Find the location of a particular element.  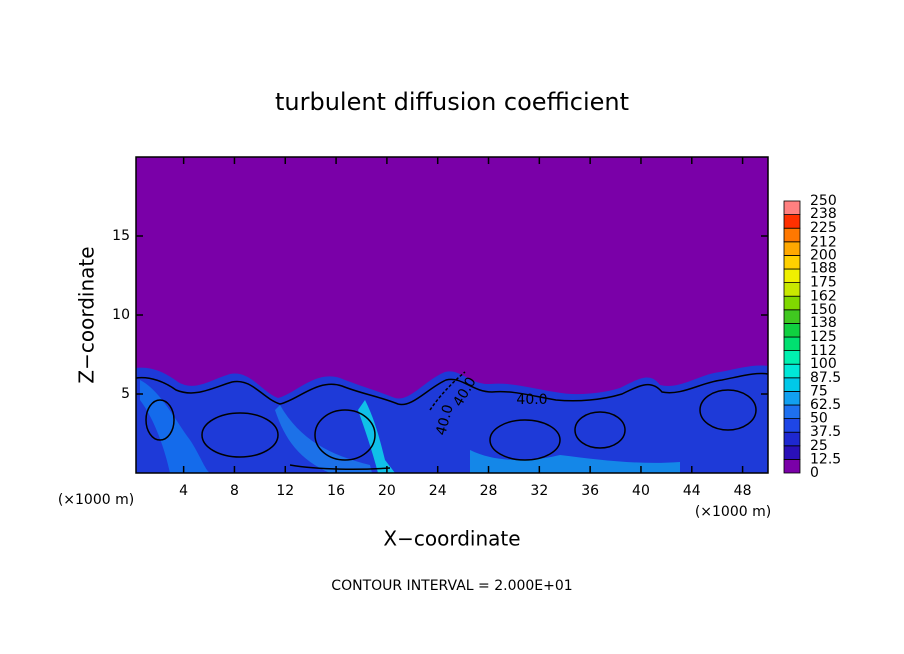

x-tick-label: 36 is located at coordinates (590, 491).